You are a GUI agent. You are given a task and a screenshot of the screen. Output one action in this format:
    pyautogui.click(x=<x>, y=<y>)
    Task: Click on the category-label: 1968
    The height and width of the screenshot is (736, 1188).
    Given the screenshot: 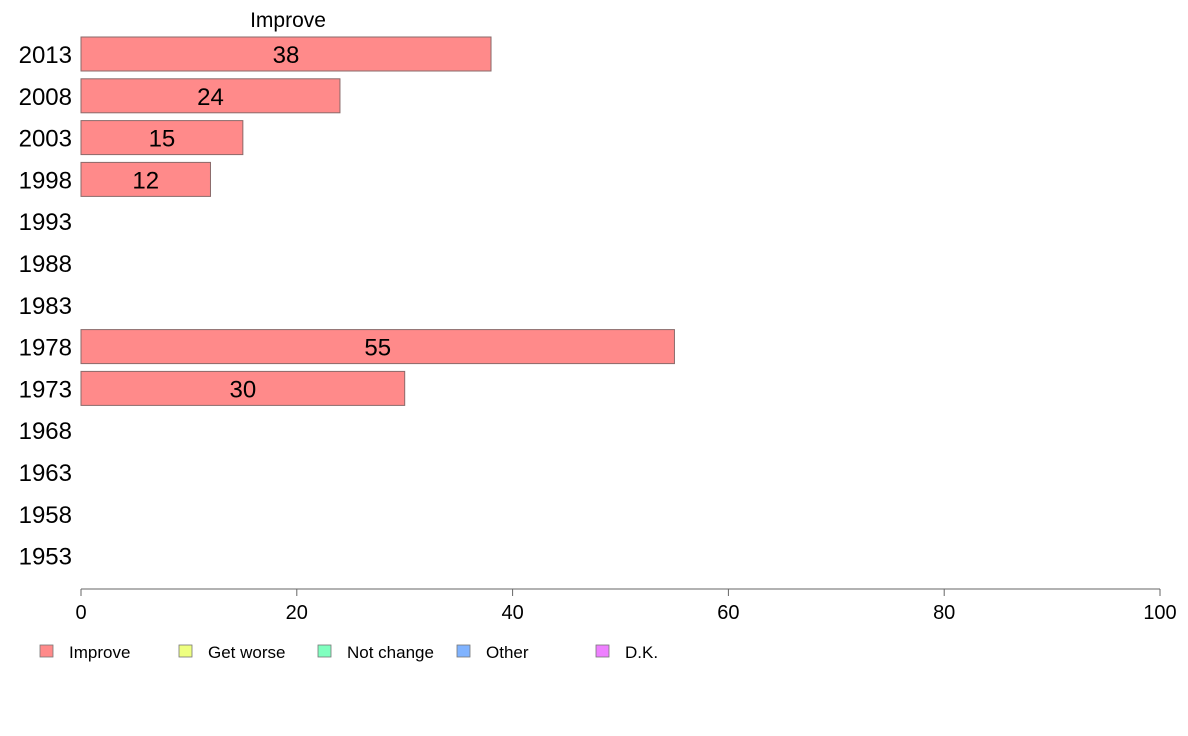 What is the action you would take?
    pyautogui.click(x=45, y=431)
    